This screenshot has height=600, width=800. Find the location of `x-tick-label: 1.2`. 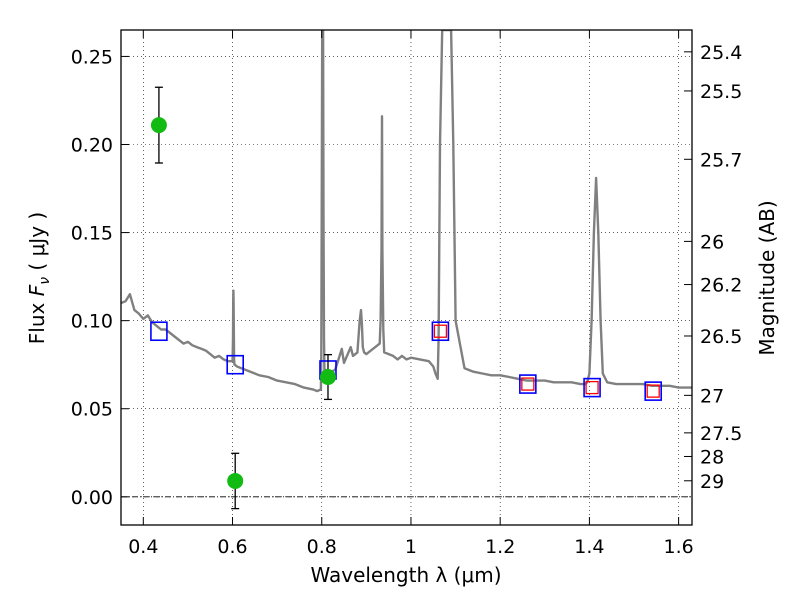

x-tick-label: 1.2 is located at coordinates (500, 547).